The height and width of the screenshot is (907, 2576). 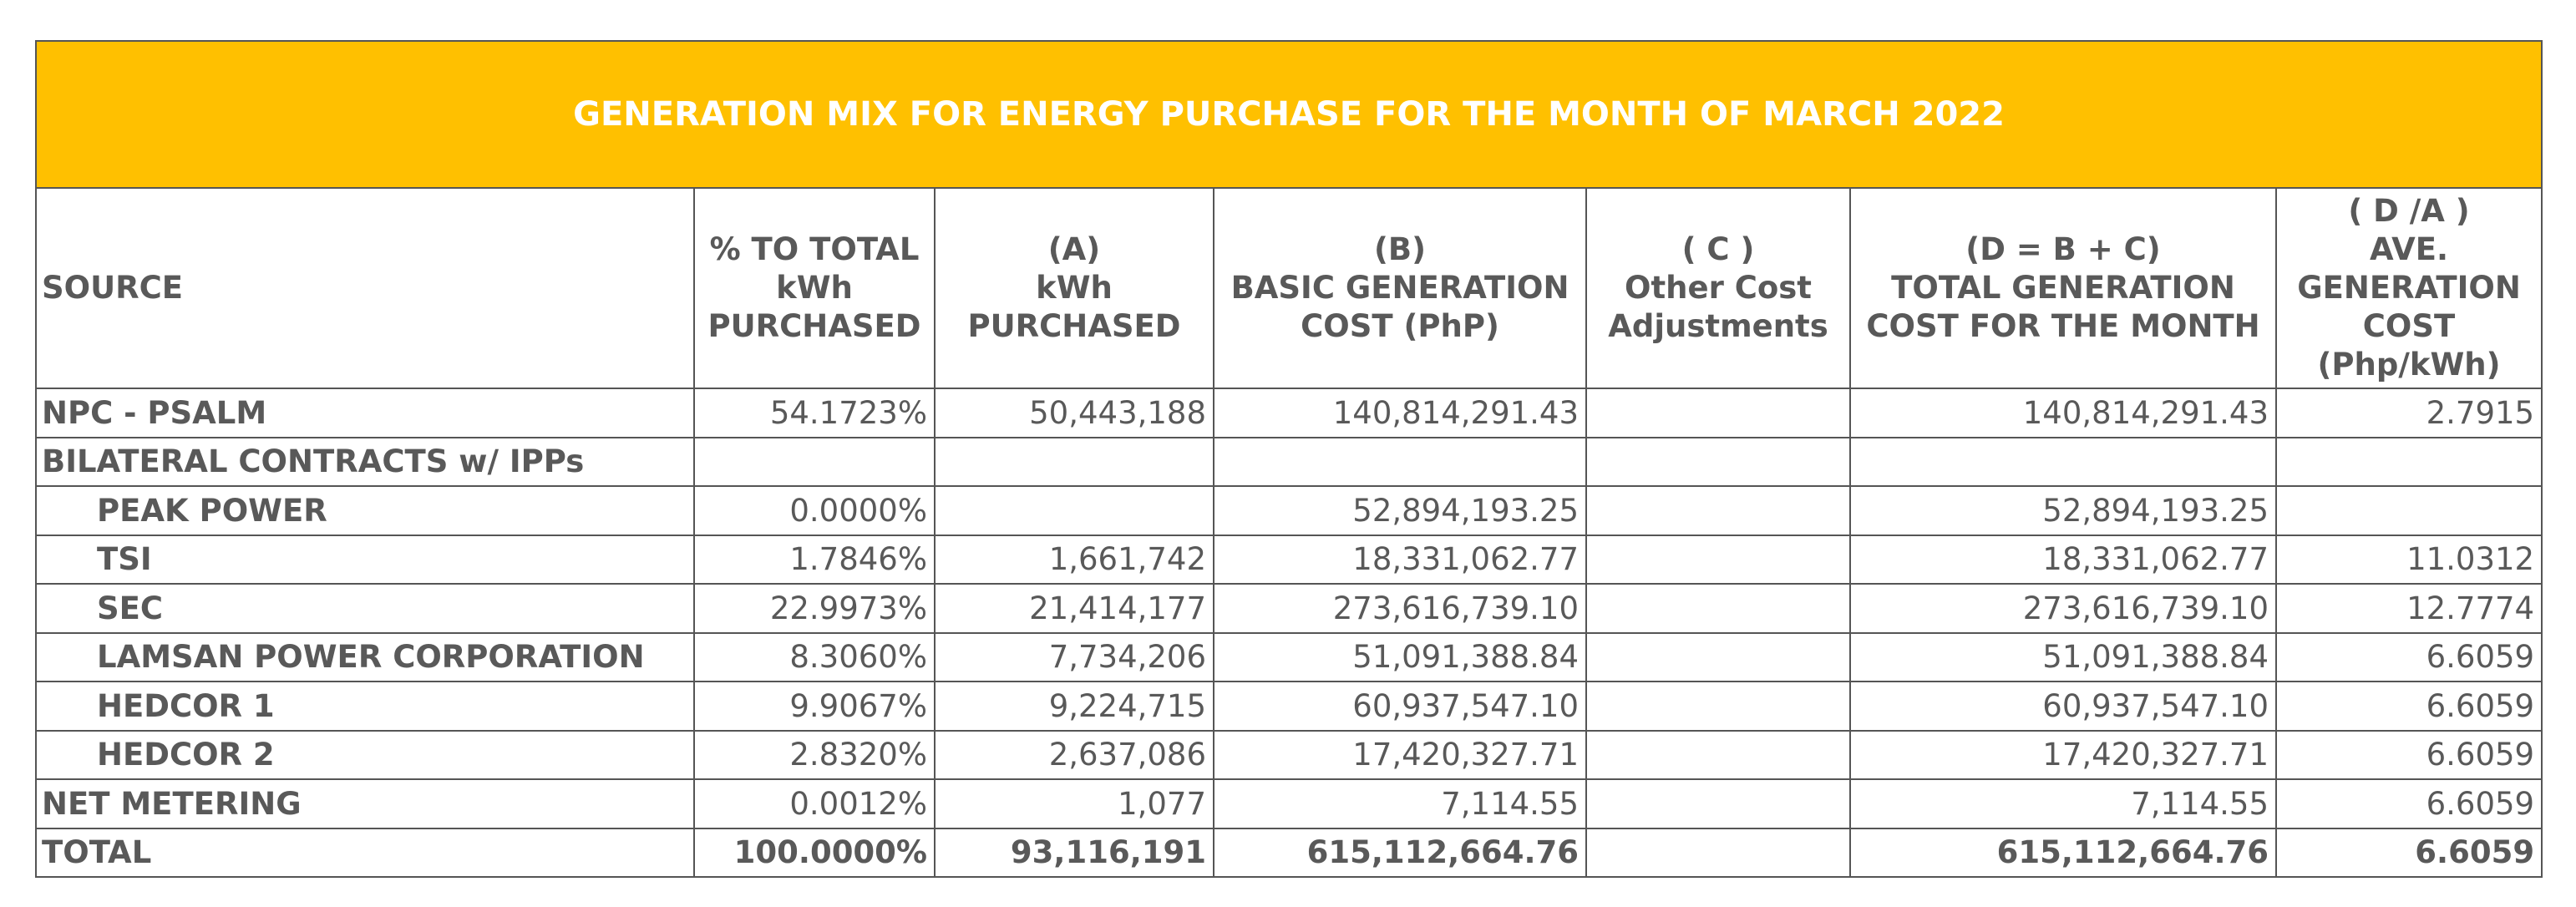 I want to click on header-other-line-1: ( C ), so click(x=1718, y=249).